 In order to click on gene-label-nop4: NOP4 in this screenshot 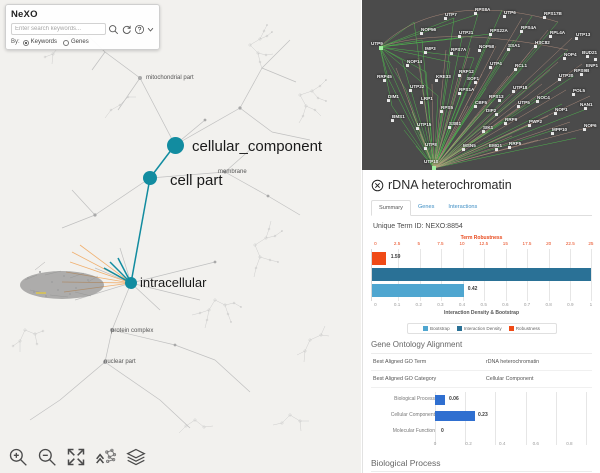, I will do `click(570, 54)`.